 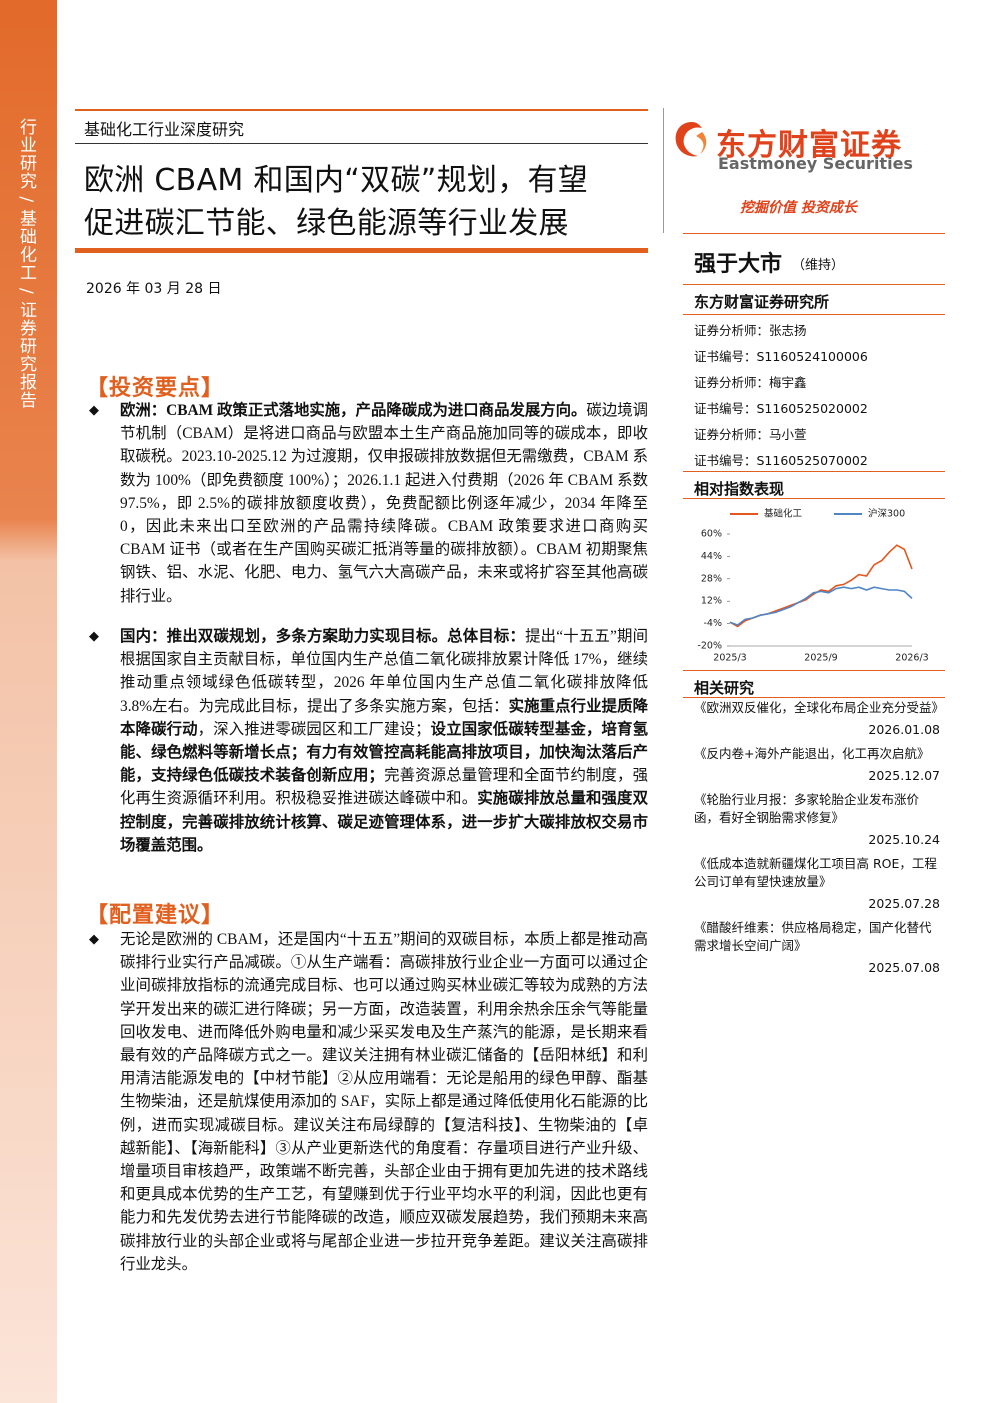 I want to click on related-item: 《醋酸纤维素：供应格局稳定，国产化替代需求增长空间广阔》 2025.07.08, so click(x=817, y=948).